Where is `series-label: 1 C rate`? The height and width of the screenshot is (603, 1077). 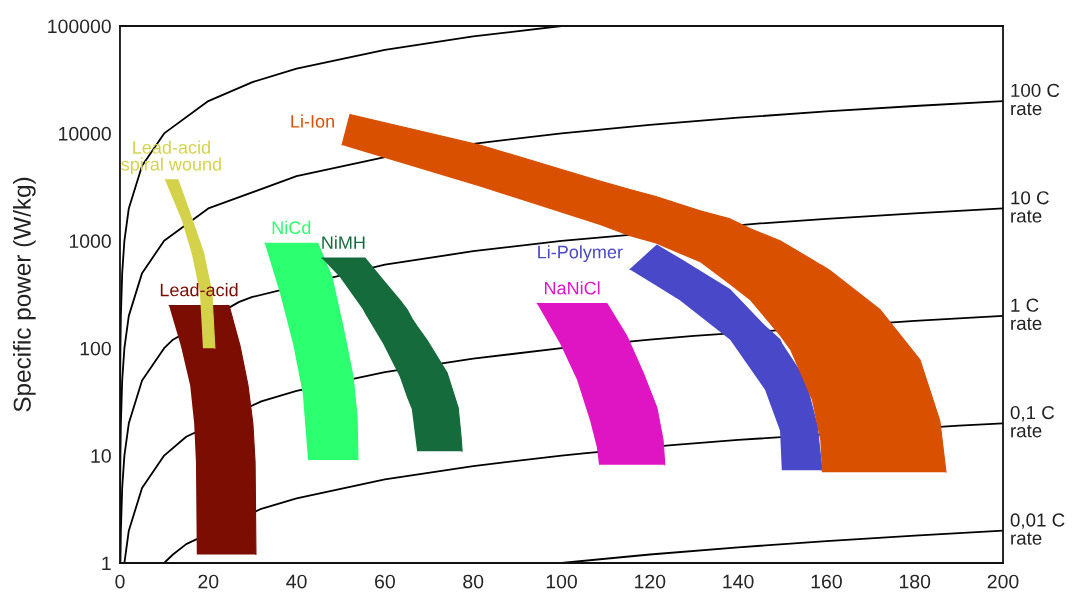
series-label: 1 C rate is located at coordinates (1026, 314).